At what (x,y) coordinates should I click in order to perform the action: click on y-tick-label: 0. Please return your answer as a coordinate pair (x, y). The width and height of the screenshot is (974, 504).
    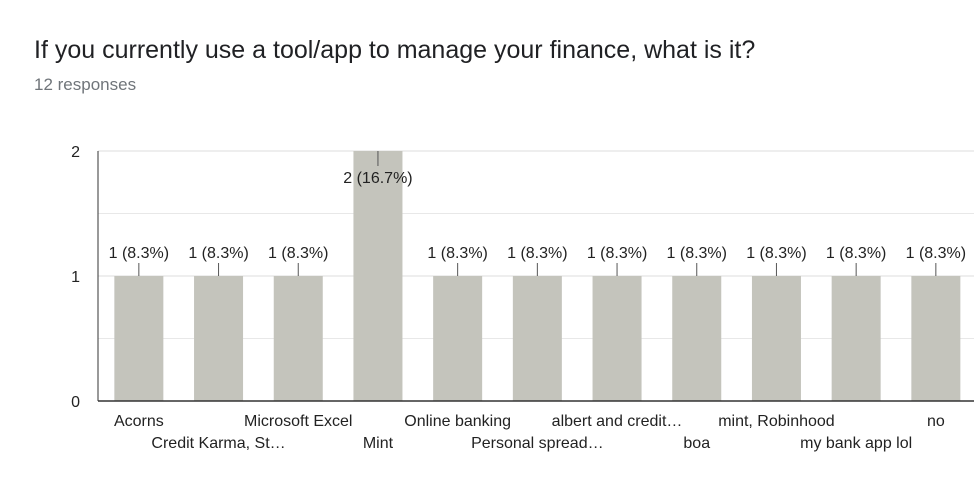
    Looking at the image, I should click on (75, 402).